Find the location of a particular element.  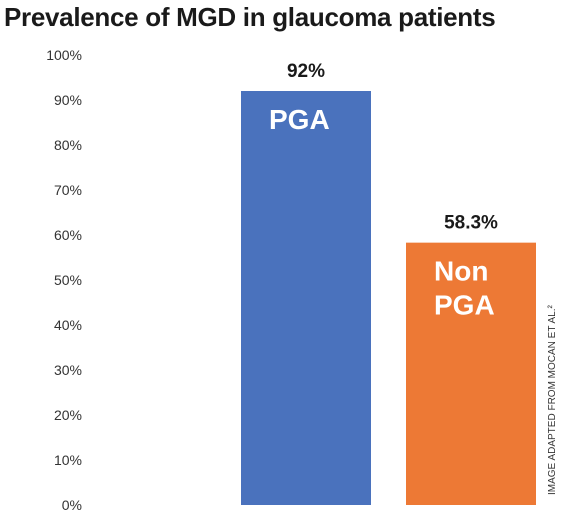

y-tick-label: 60% is located at coordinates (68, 235).